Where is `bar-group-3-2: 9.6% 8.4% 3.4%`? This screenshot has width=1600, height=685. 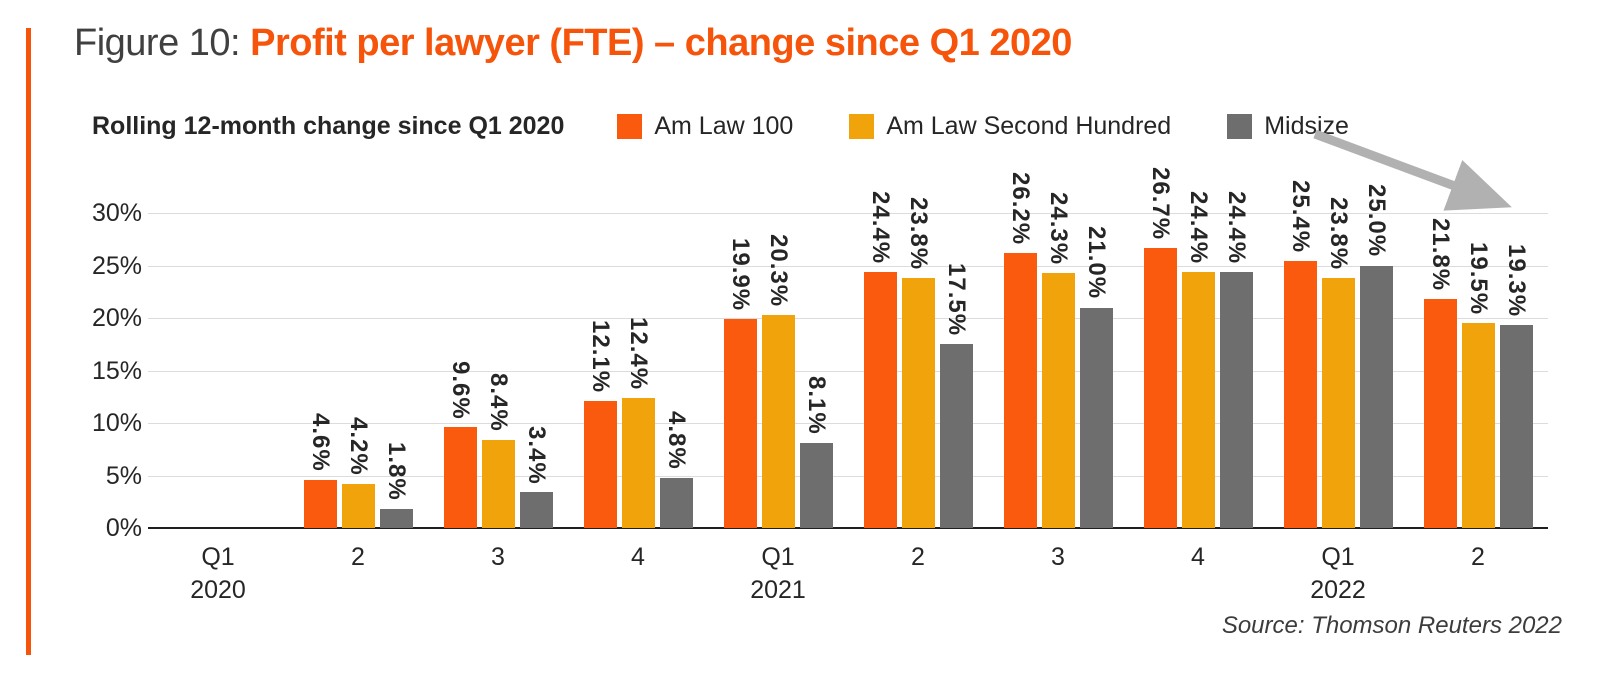
bar-group-3-2: 9.6% 8.4% 3.4% is located at coordinates (498, 264).